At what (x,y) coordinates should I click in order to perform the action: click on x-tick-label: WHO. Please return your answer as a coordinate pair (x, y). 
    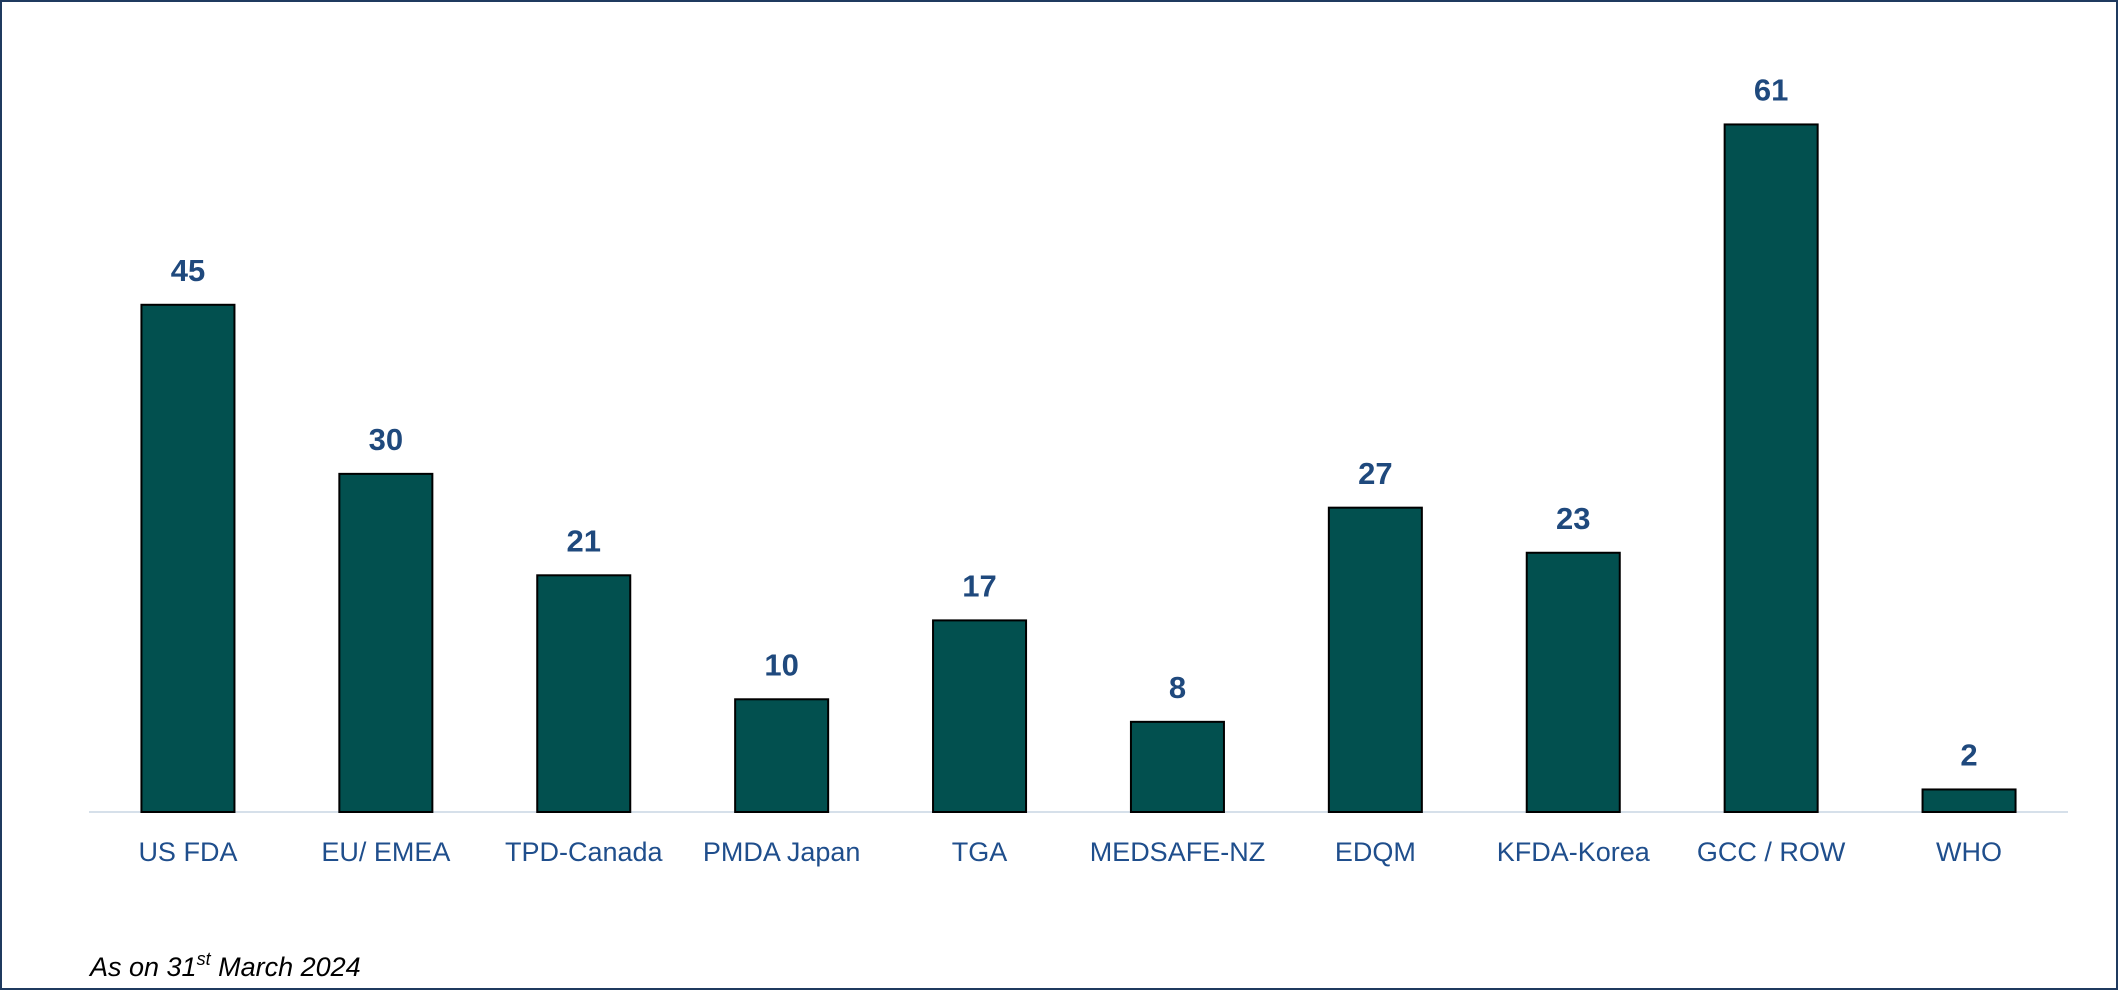
    Looking at the image, I should click on (1969, 852).